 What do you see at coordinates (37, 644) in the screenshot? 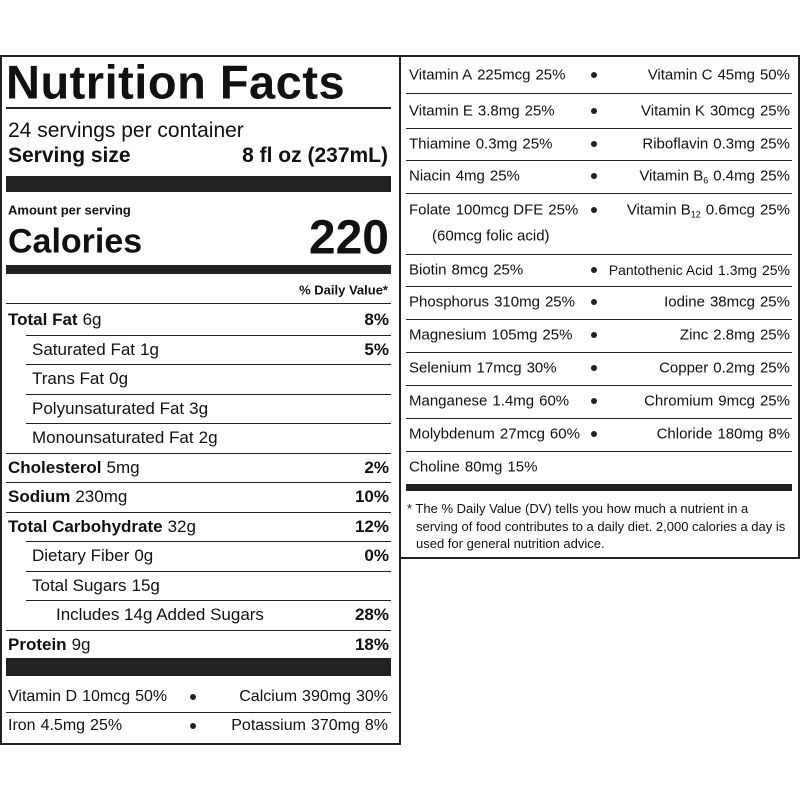
I see `nutrient-name: Protein` at bounding box center [37, 644].